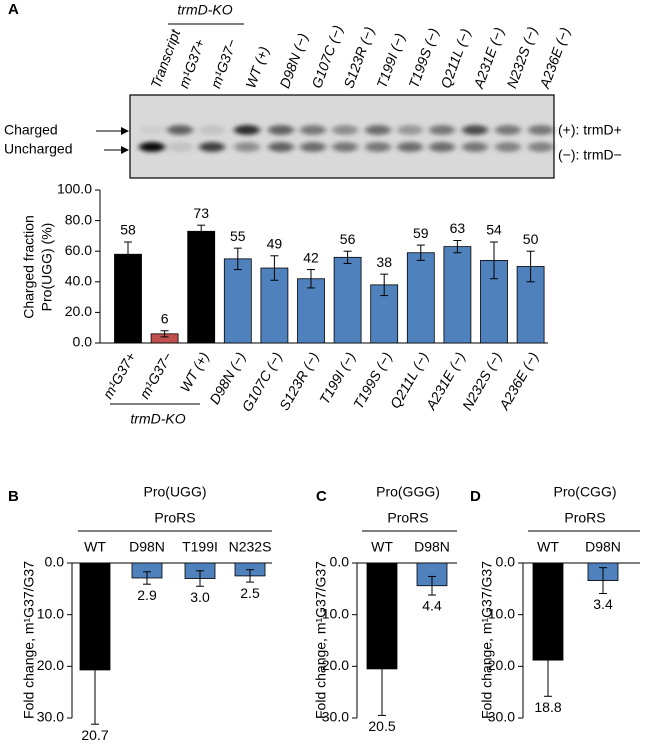 Image resolution: width=647 pixels, height=750 pixels. What do you see at coordinates (165, 318) in the screenshot?
I see `value-label: 6` at bounding box center [165, 318].